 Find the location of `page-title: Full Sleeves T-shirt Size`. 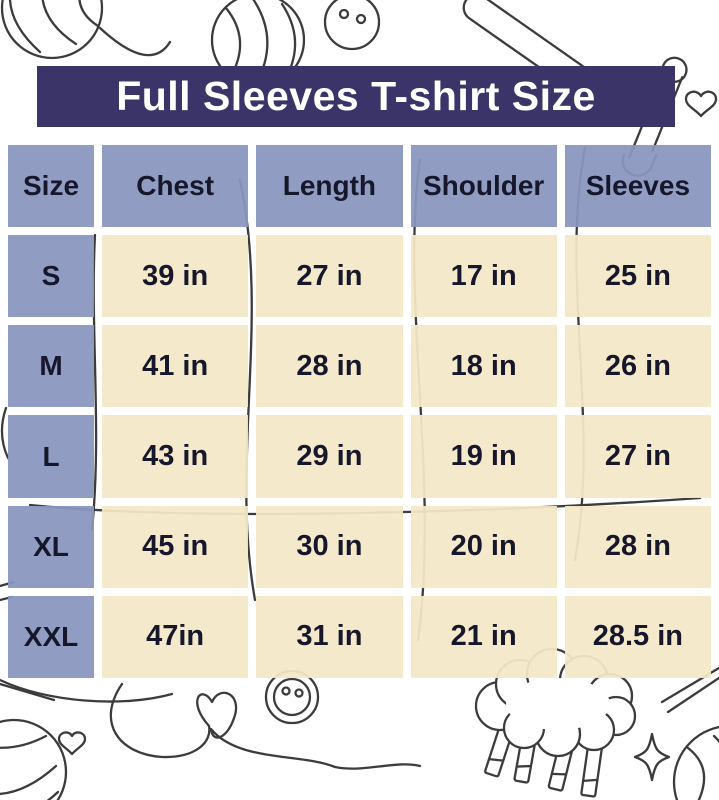

page-title: Full Sleeves T-shirt Size is located at coordinates (356, 96).